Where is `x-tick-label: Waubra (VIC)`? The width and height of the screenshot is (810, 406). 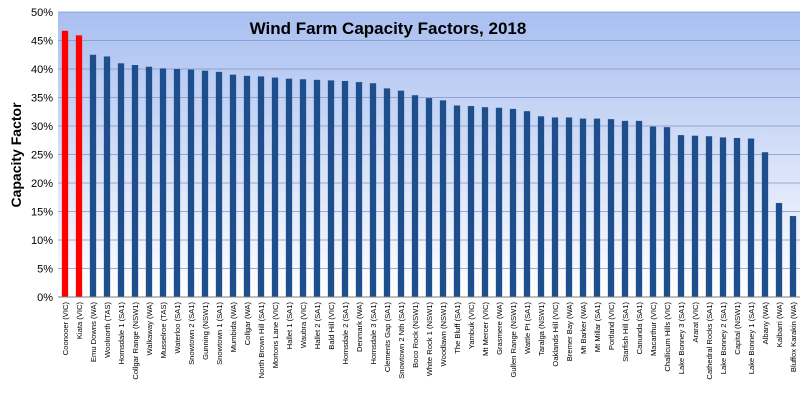 x-tick-label: Waubra (VIC) is located at coordinates (303, 325).